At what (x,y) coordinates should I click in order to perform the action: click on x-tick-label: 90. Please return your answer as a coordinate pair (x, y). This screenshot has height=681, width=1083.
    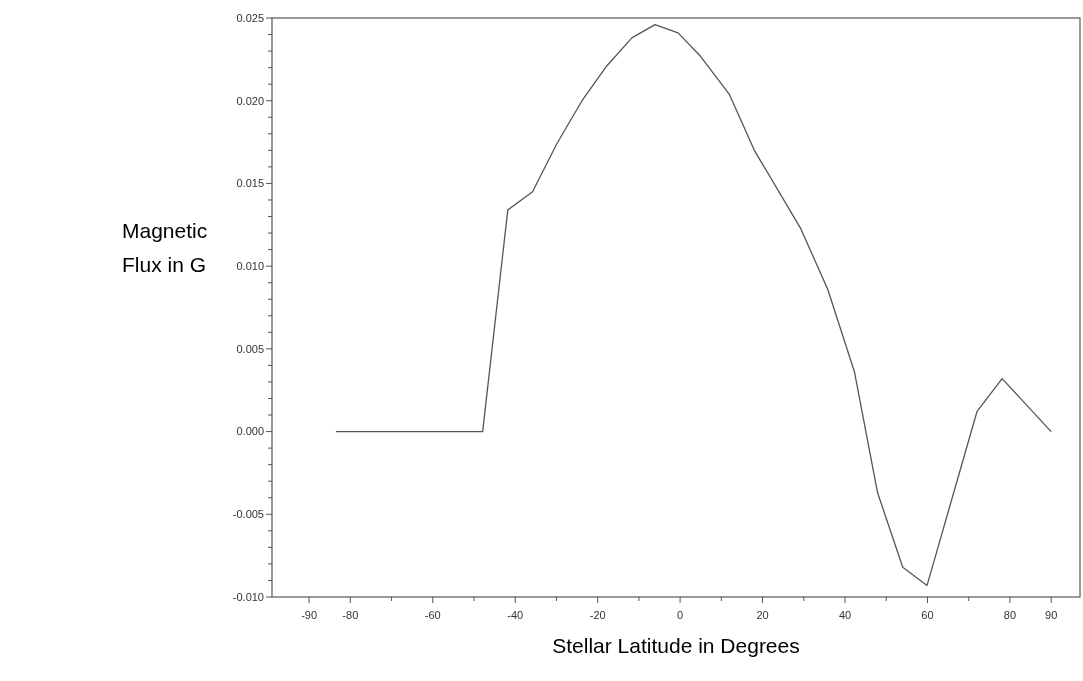
    Looking at the image, I should click on (1051, 615).